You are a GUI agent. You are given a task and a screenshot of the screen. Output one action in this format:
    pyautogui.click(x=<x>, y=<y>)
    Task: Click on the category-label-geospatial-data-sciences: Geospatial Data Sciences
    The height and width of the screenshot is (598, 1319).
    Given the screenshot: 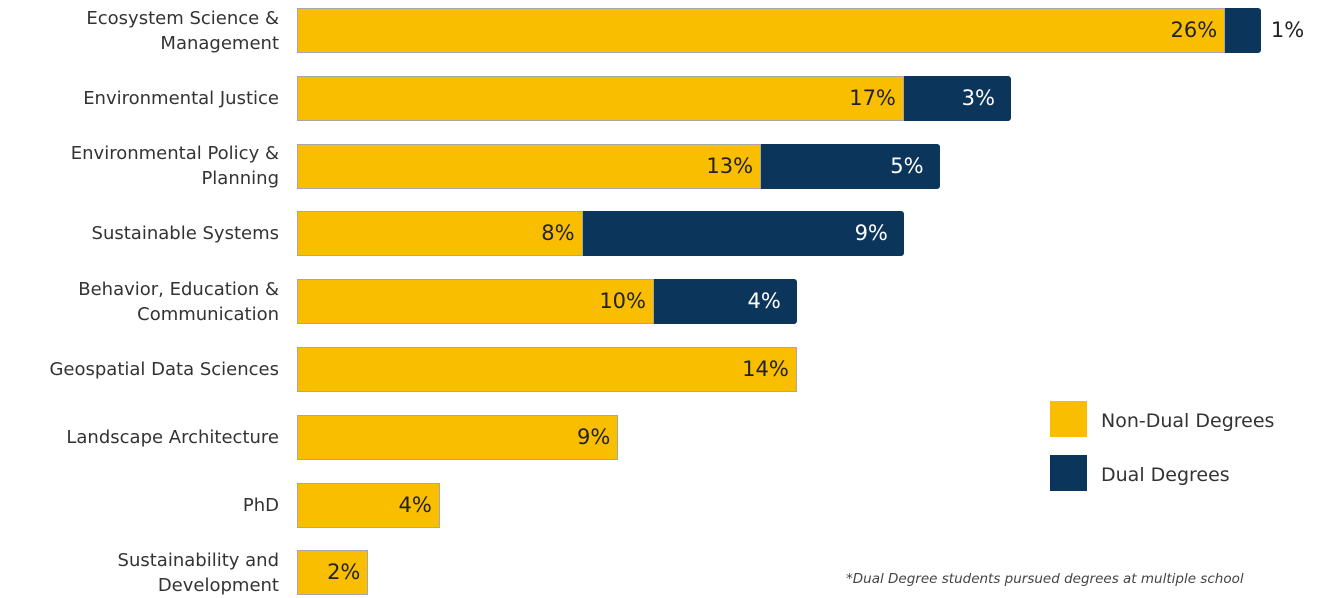 What is the action you would take?
    pyautogui.click(x=139, y=369)
    